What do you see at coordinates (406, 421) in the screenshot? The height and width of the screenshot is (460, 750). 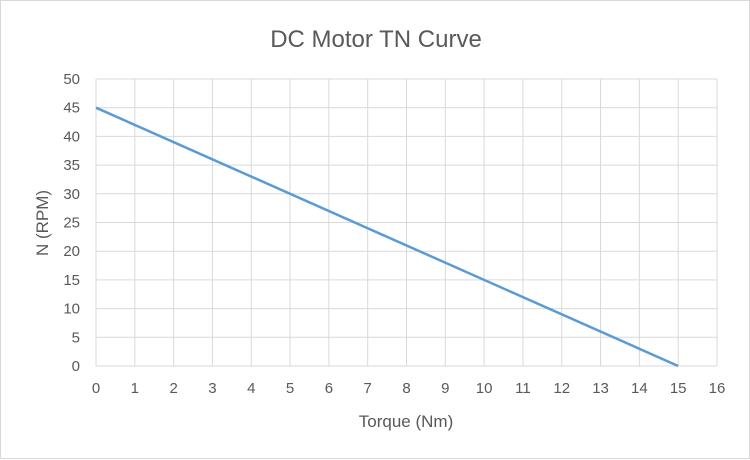 I see `x-axis-label: Torque (Nm)` at bounding box center [406, 421].